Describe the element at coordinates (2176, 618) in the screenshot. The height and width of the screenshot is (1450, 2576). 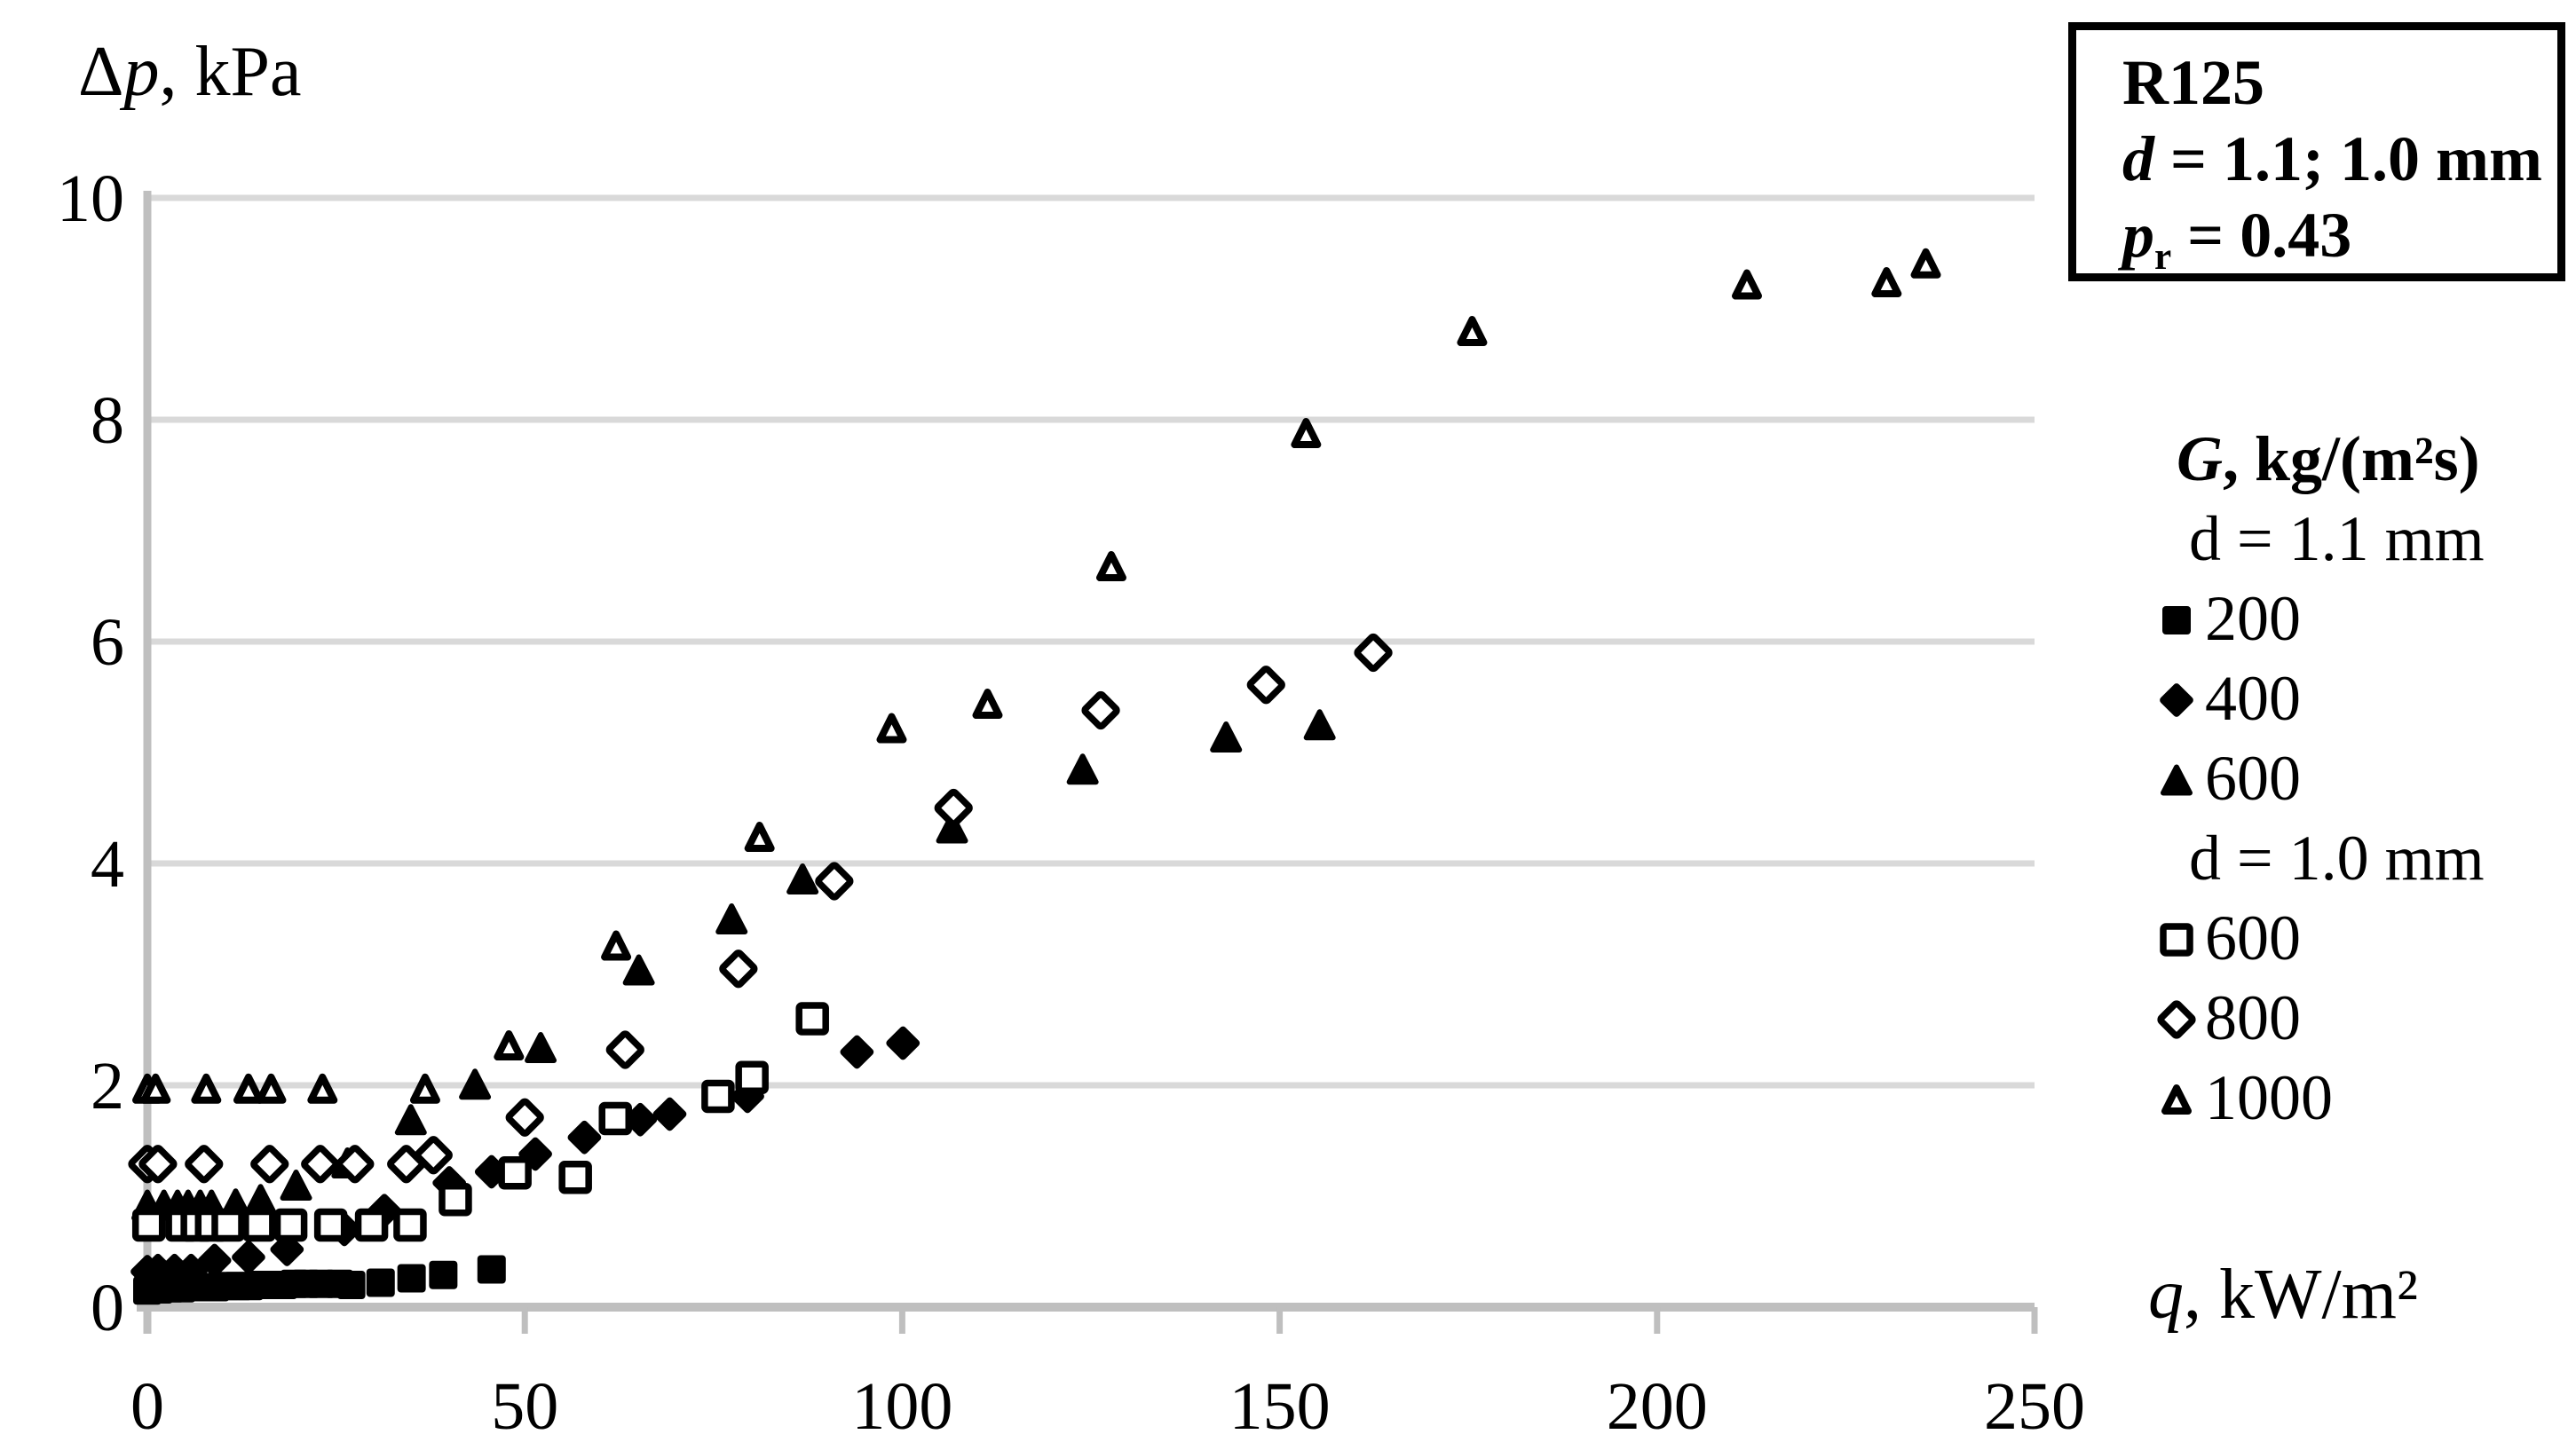
I see `filled-square-icon` at that location.